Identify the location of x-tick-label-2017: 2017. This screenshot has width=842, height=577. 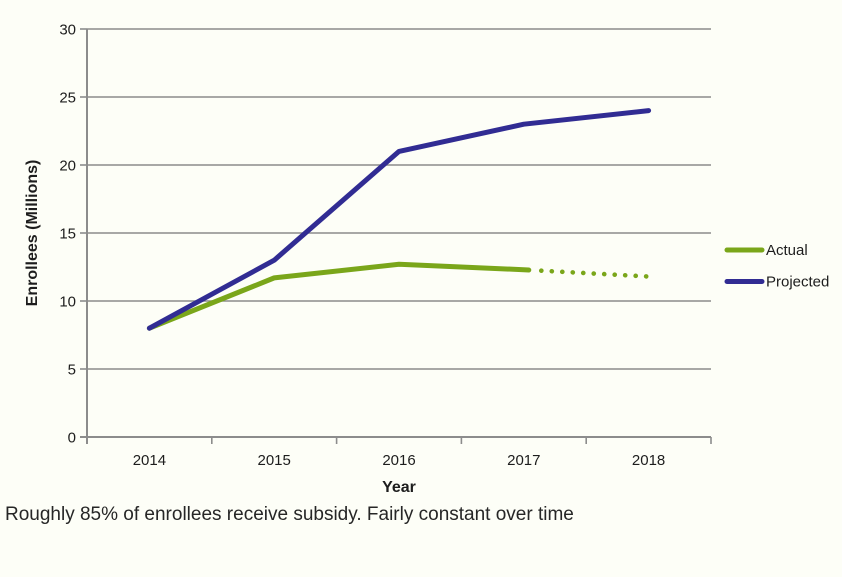
(523, 460).